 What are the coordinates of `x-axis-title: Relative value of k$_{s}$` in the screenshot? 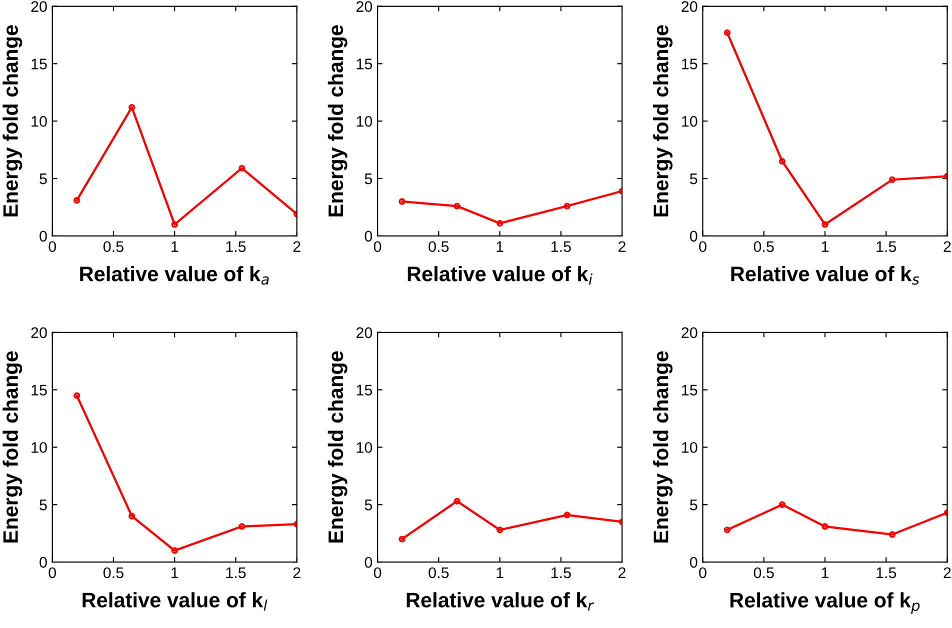 It's located at (825, 275).